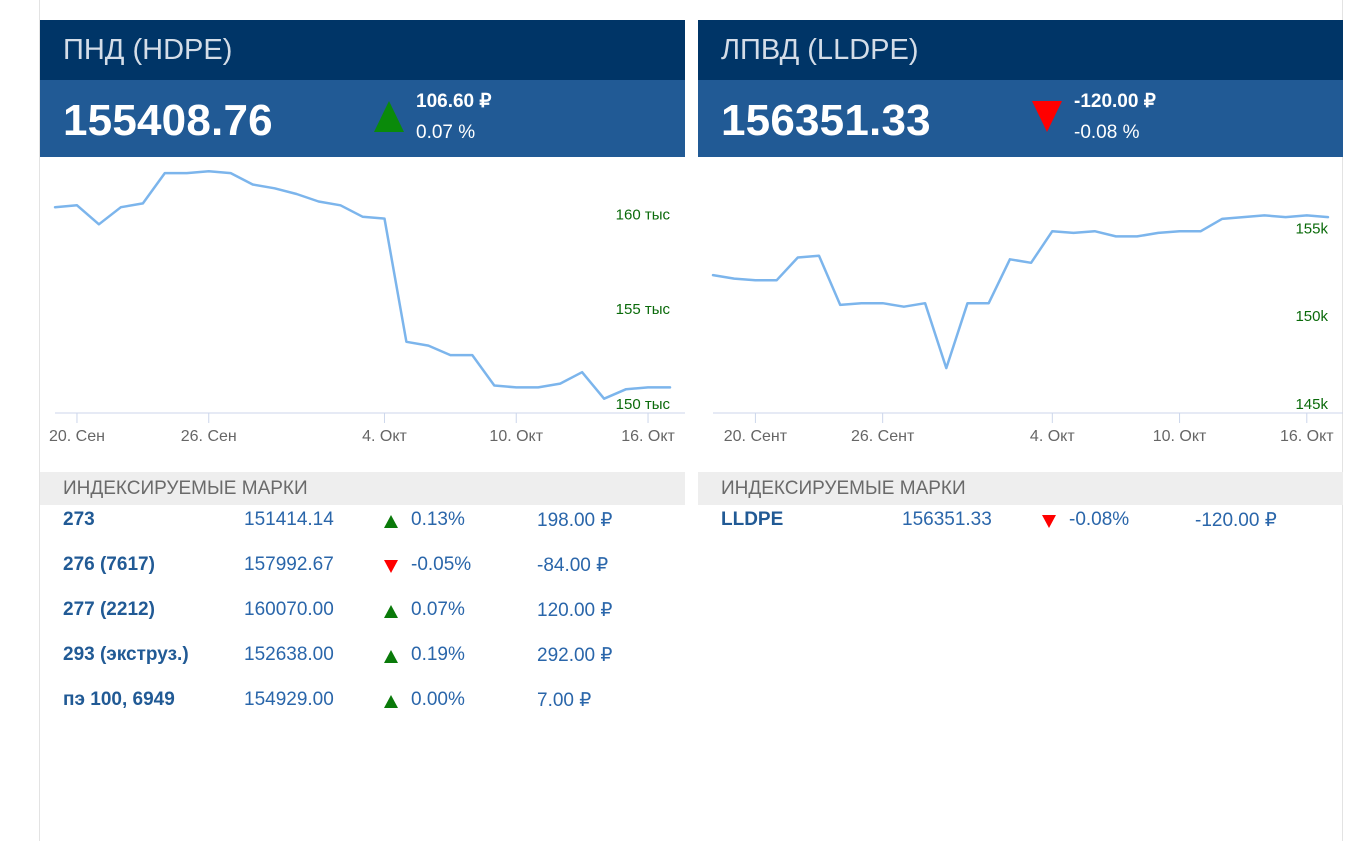  What do you see at coordinates (1049, 521) in the screenshot?
I see `trend-down-icon` at bounding box center [1049, 521].